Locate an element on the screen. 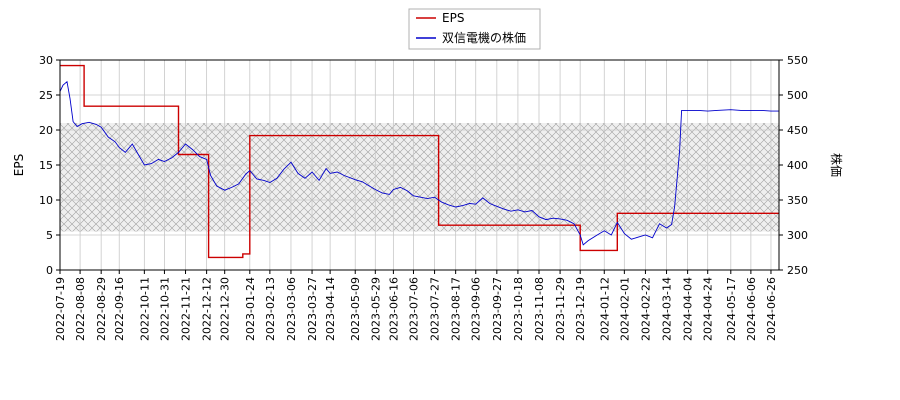  x-tick-label: 2023-09-27 is located at coordinates (497, 309).